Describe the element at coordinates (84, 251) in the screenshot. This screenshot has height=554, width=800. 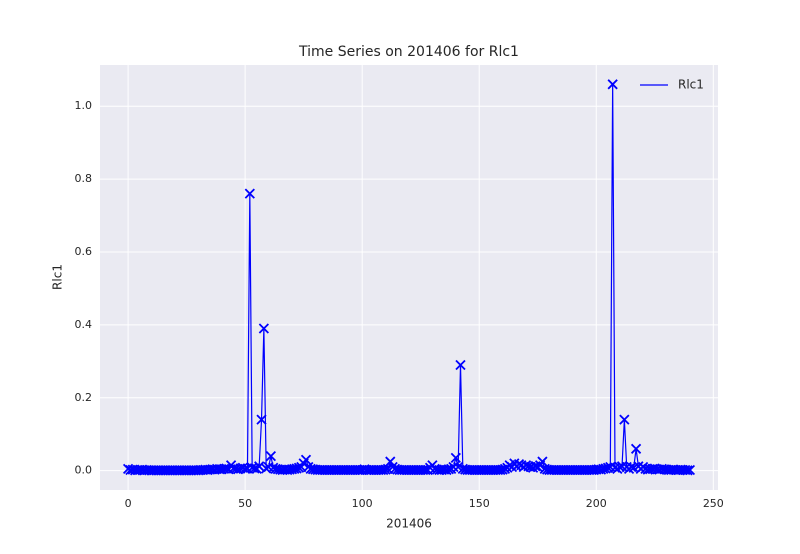
I see `y-tick-label: 0.6` at that location.